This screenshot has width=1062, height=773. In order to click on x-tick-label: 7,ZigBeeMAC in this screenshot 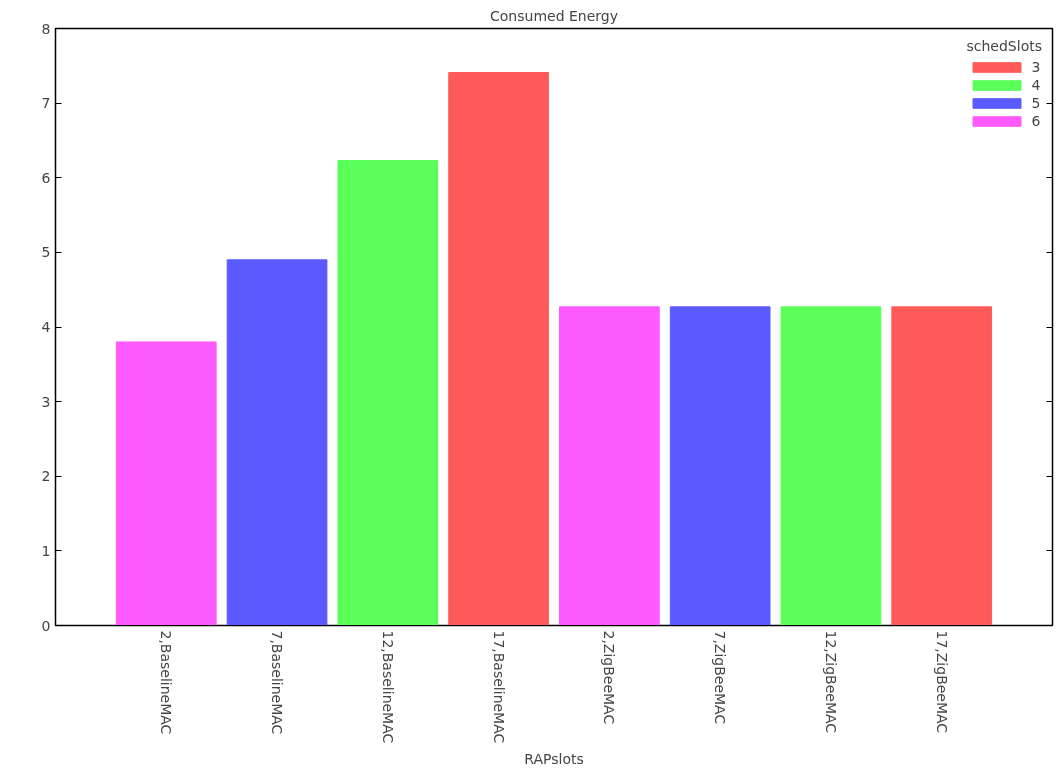, I will do `click(720, 677)`.